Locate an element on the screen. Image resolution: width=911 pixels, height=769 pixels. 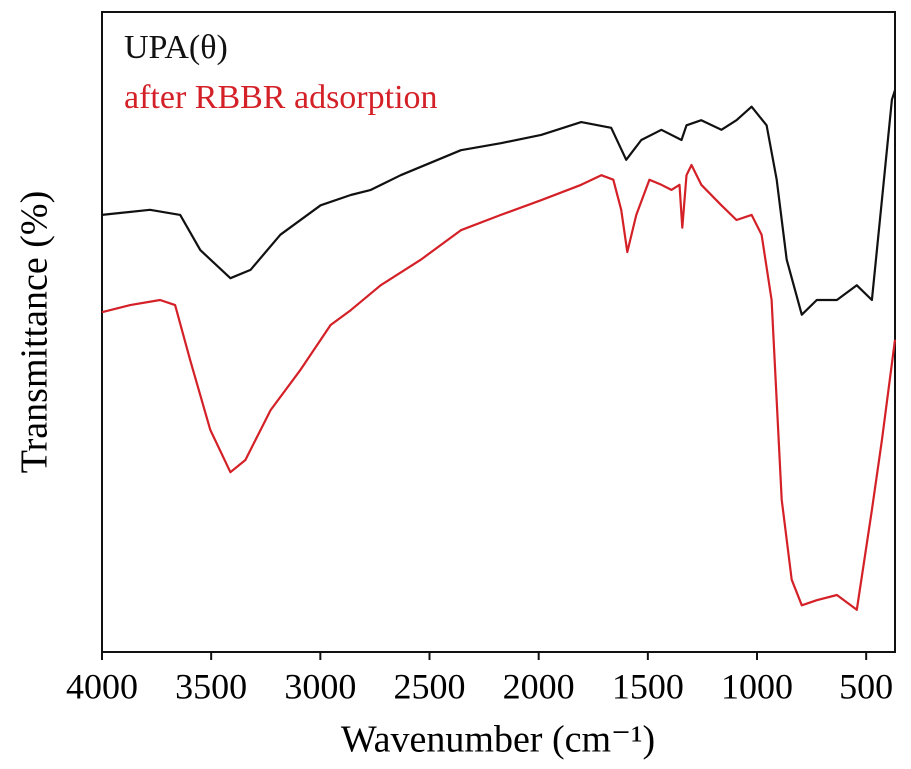
x-tick-label: 2000 is located at coordinates (539, 686).